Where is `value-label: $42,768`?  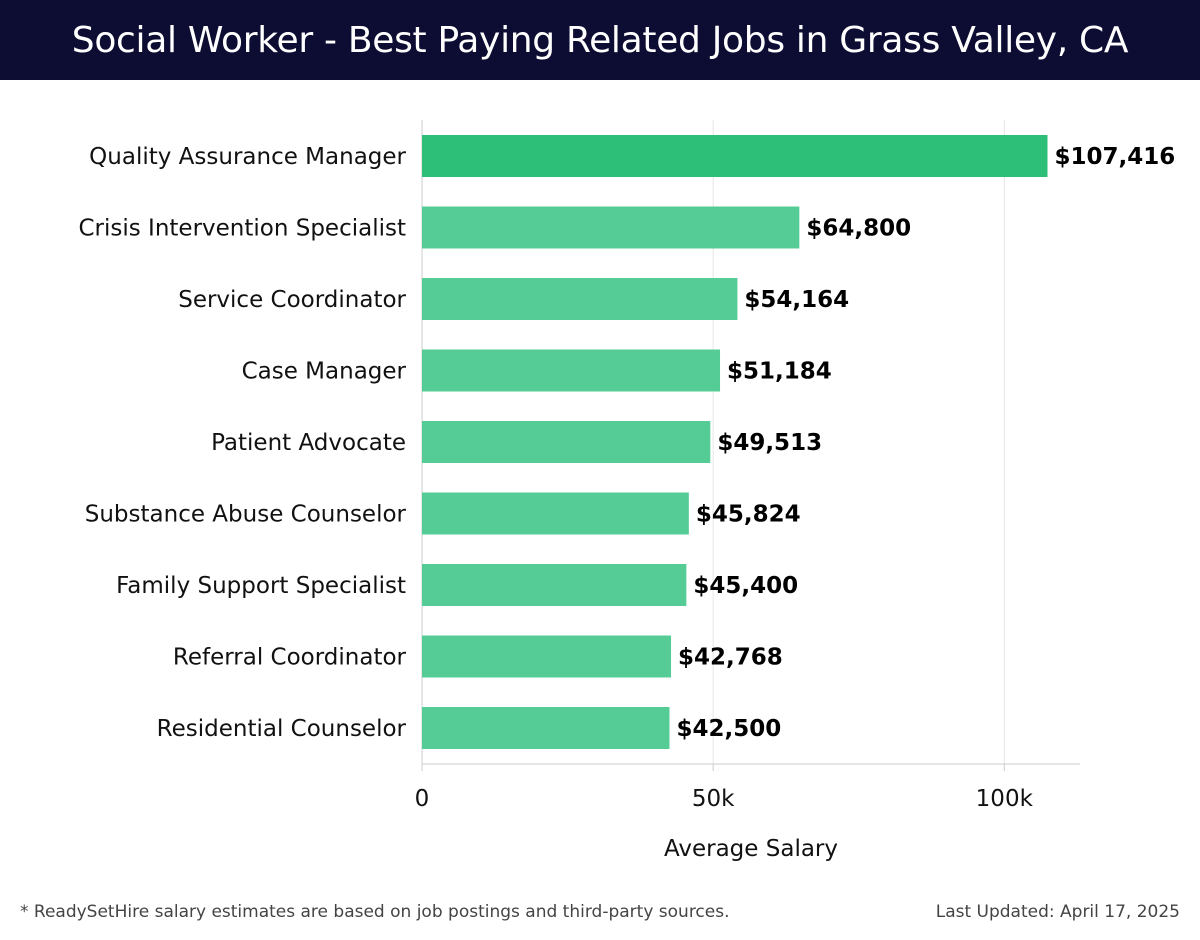
value-label: $42,768 is located at coordinates (730, 658).